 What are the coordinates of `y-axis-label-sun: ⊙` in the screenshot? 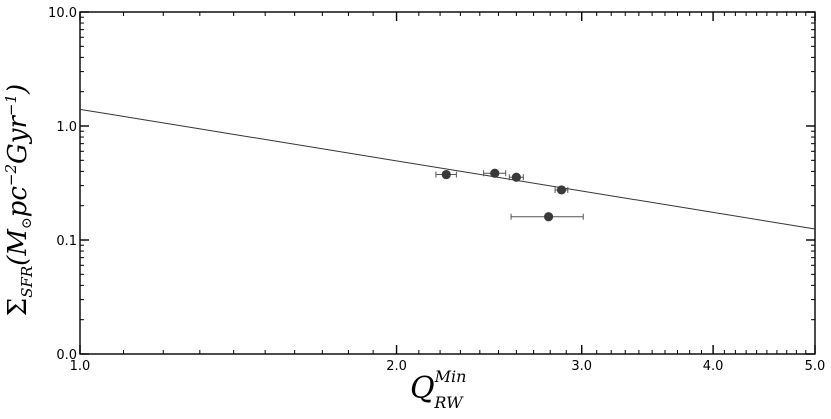 It's located at (27, 223).